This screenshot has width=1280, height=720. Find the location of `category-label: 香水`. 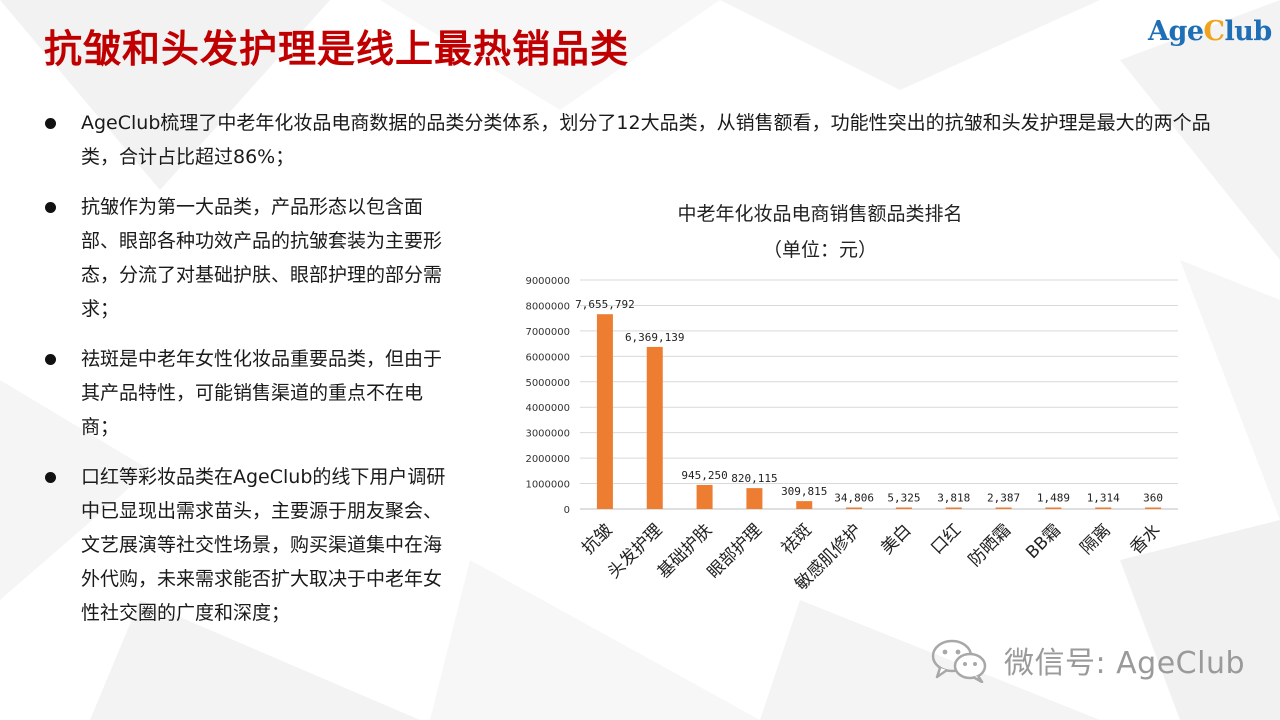

category-label: 香水 is located at coordinates (1145, 539).